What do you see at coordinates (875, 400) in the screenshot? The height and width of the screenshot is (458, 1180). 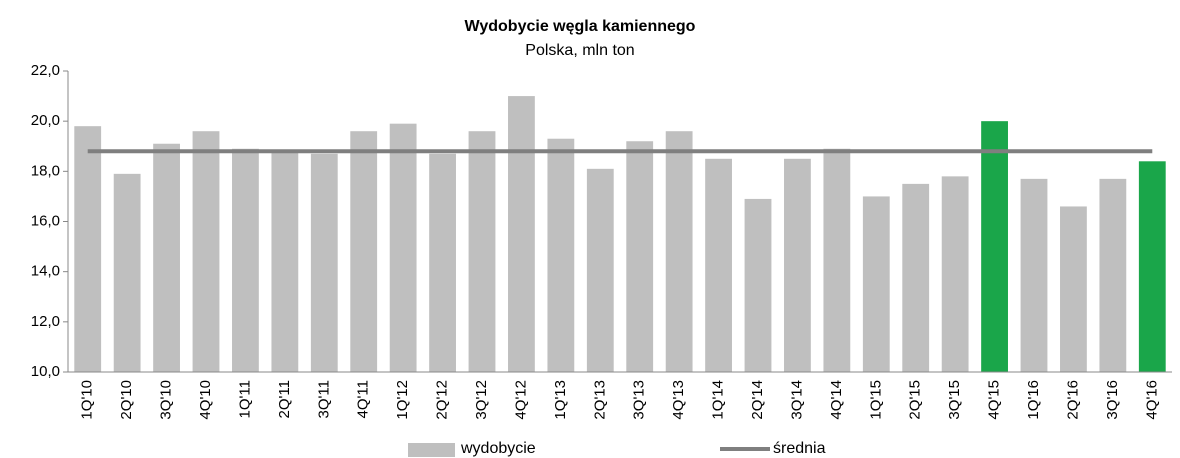 I see `x-tick-label: 1Q'15` at bounding box center [875, 400].